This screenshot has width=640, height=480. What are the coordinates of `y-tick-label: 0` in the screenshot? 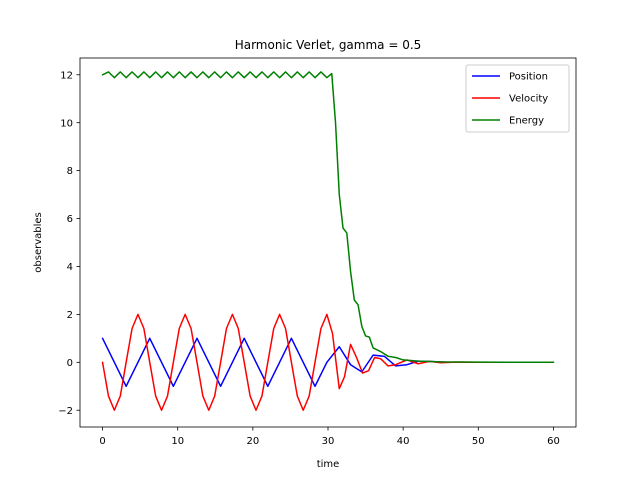 It's located at (70, 363).